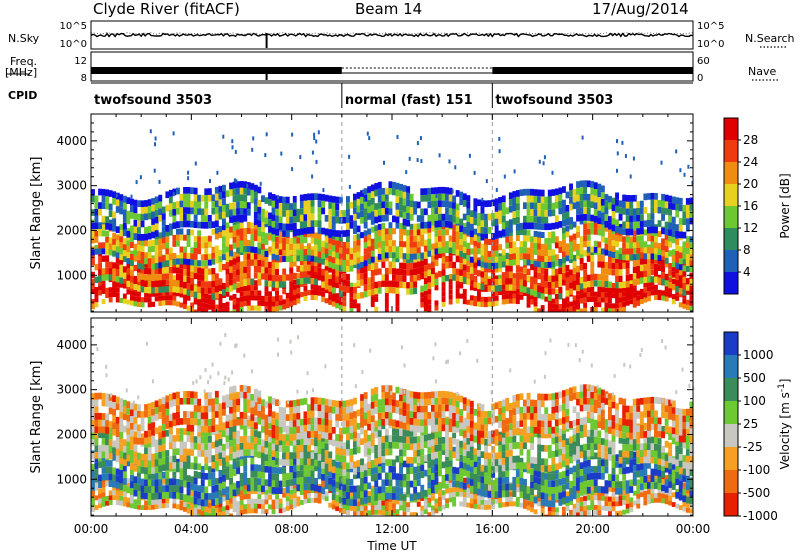 The width and height of the screenshot is (800, 554). Describe the element at coordinates (21, 72) in the screenshot. I see `freq-unit-label: [MHz]` at that location.